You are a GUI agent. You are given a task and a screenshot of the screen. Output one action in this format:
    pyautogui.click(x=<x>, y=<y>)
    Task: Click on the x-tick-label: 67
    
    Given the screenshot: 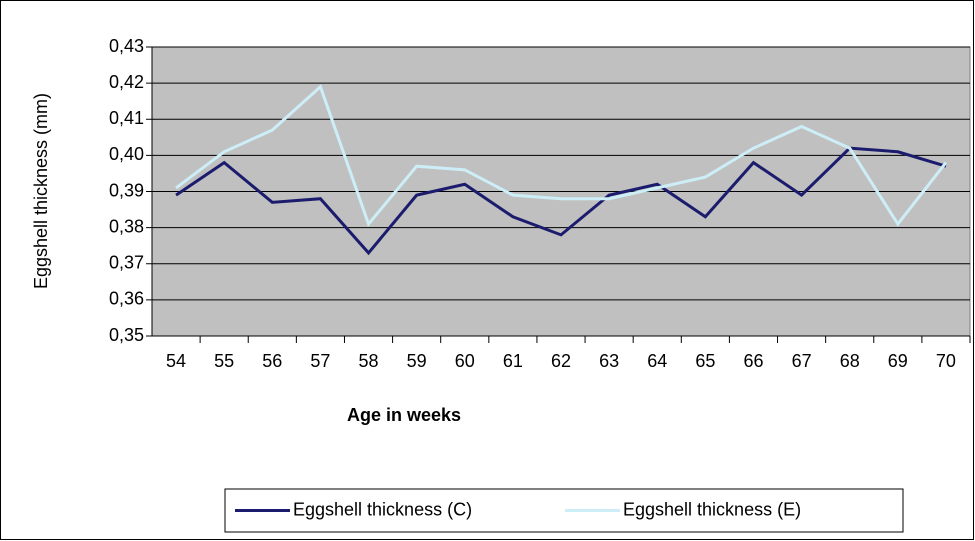 What is the action you would take?
    pyautogui.click(x=802, y=361)
    